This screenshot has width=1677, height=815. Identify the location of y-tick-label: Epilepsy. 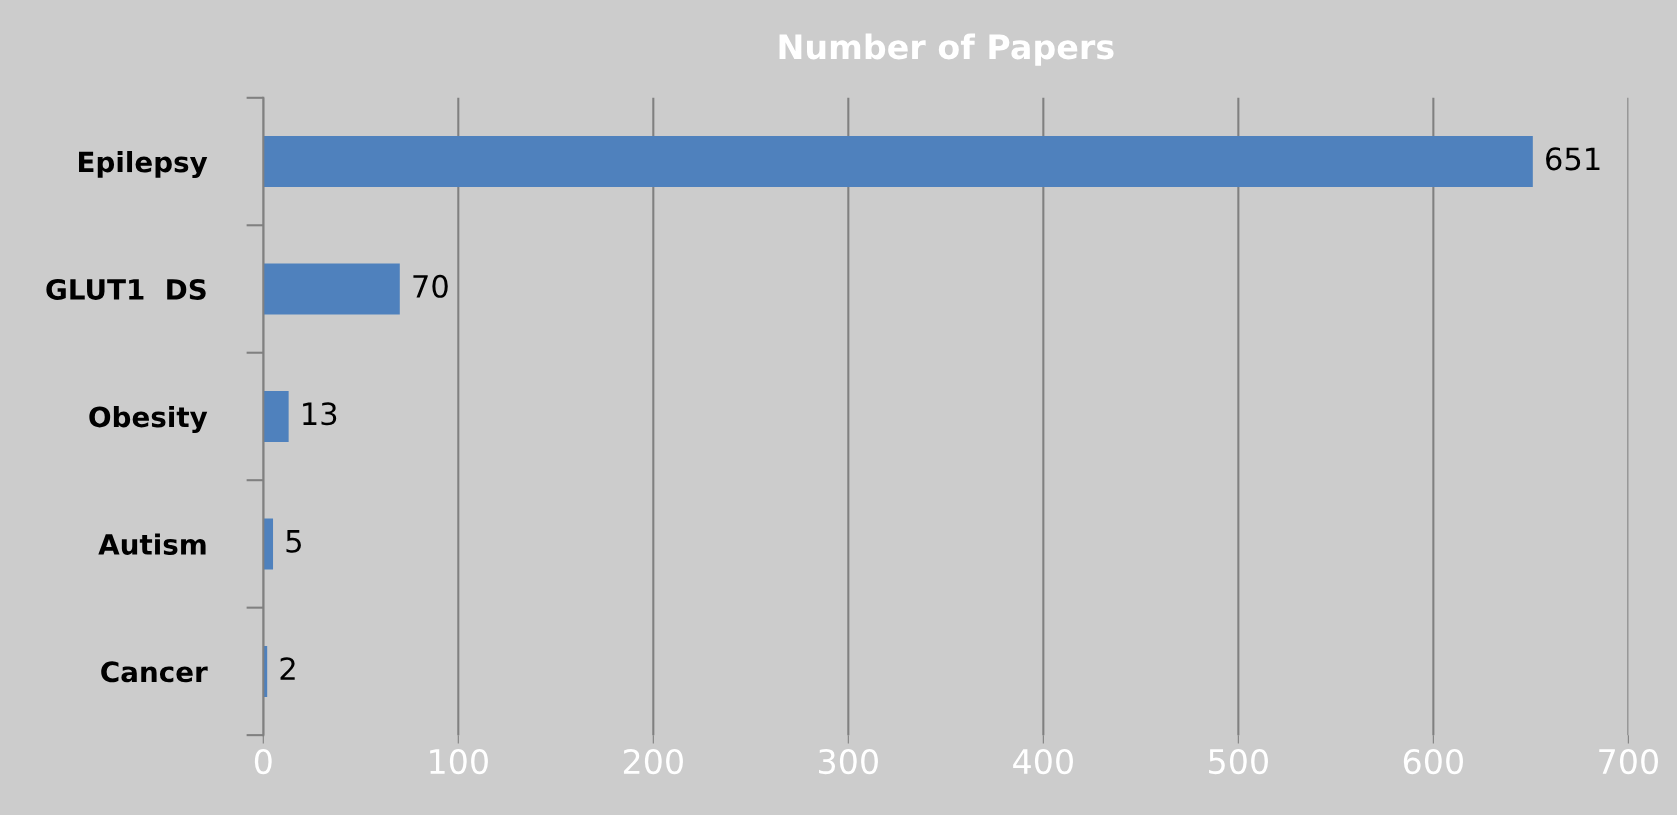
(143, 164).